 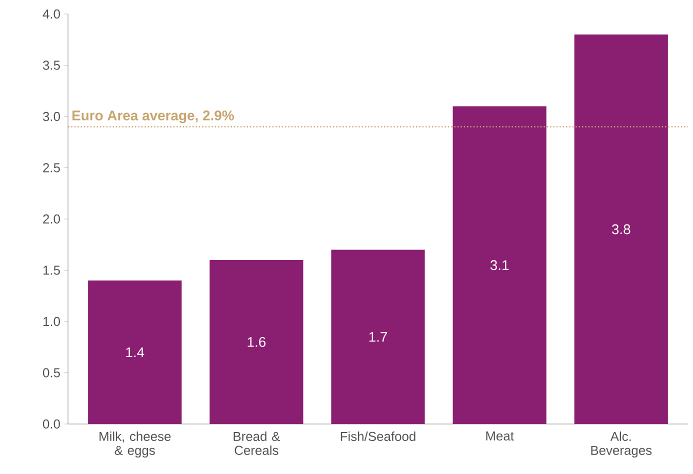 I want to click on data-label: 1.6, so click(x=257, y=342).